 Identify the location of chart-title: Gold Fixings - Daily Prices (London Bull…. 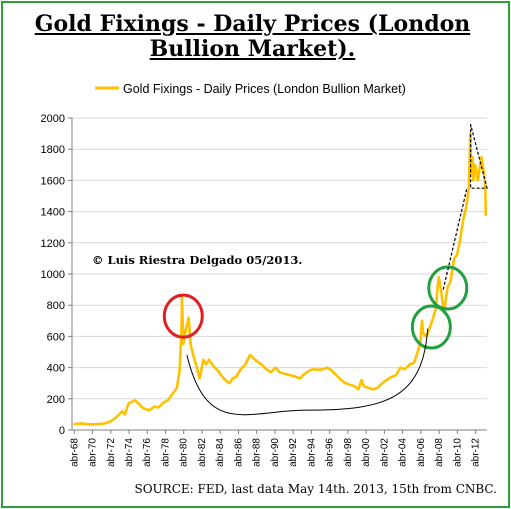
(252, 37).